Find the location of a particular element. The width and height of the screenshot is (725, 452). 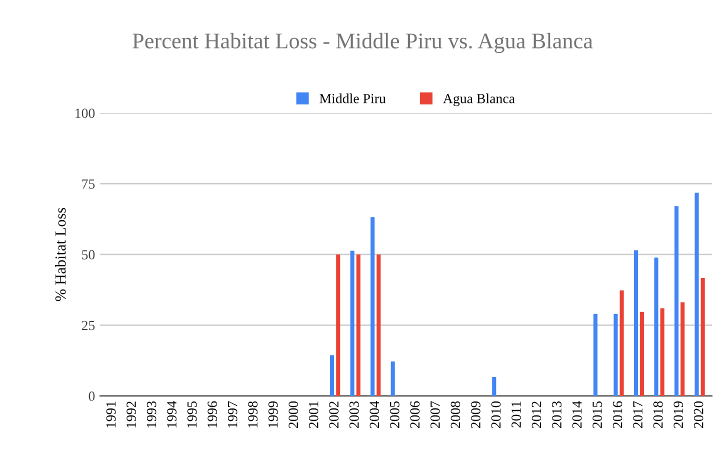

x-tick-label: 2016 is located at coordinates (617, 414).